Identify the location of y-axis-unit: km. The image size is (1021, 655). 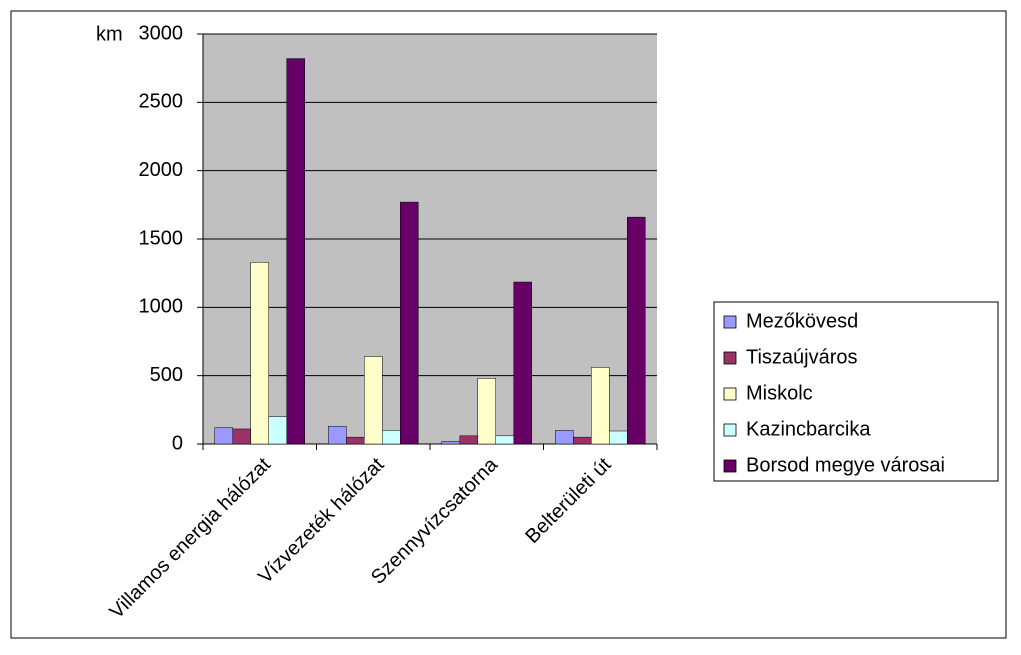
(109, 34).